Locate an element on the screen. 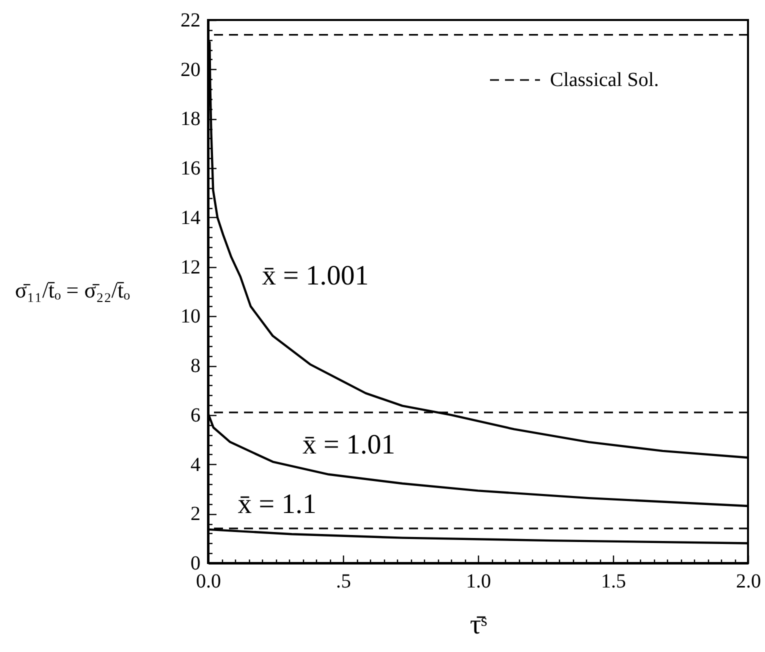 Image resolution: width=765 pixels, height=652 pixels. legend-label: Classical Sol. is located at coordinates (604, 80).